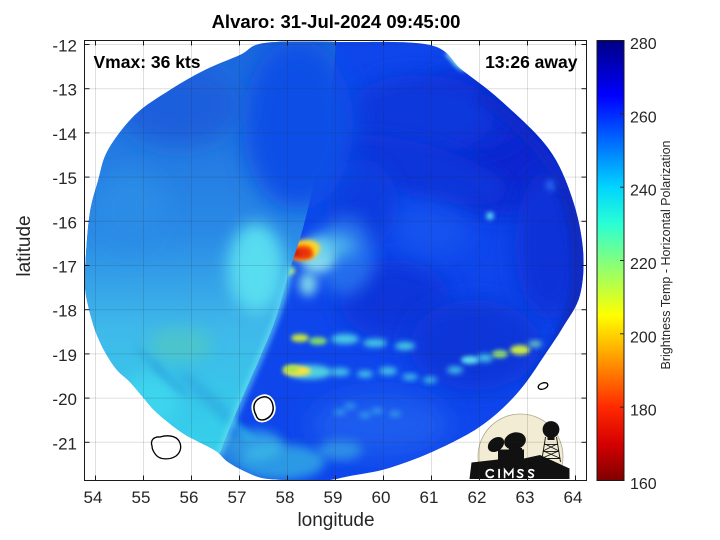 Image resolution: width=720 pixels, height=540 pixels. What do you see at coordinates (643, 44) in the screenshot?
I see `svg-text: 280` at bounding box center [643, 44].